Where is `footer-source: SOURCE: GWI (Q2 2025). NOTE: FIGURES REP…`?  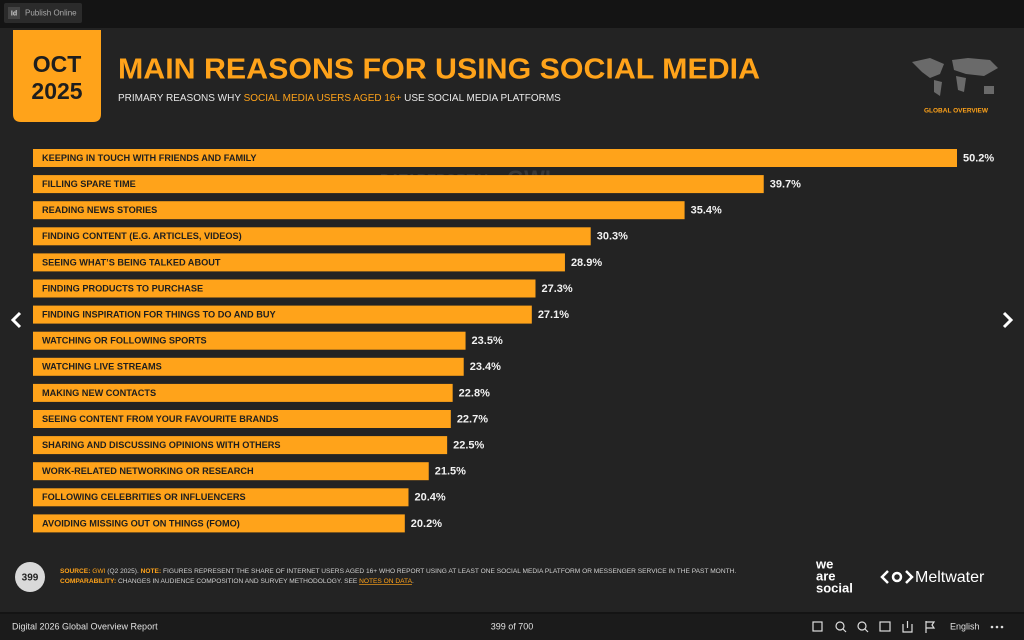 footer-source: SOURCE: GWI (Q2 2025). NOTE: FIGURES REP… is located at coordinates (398, 571).